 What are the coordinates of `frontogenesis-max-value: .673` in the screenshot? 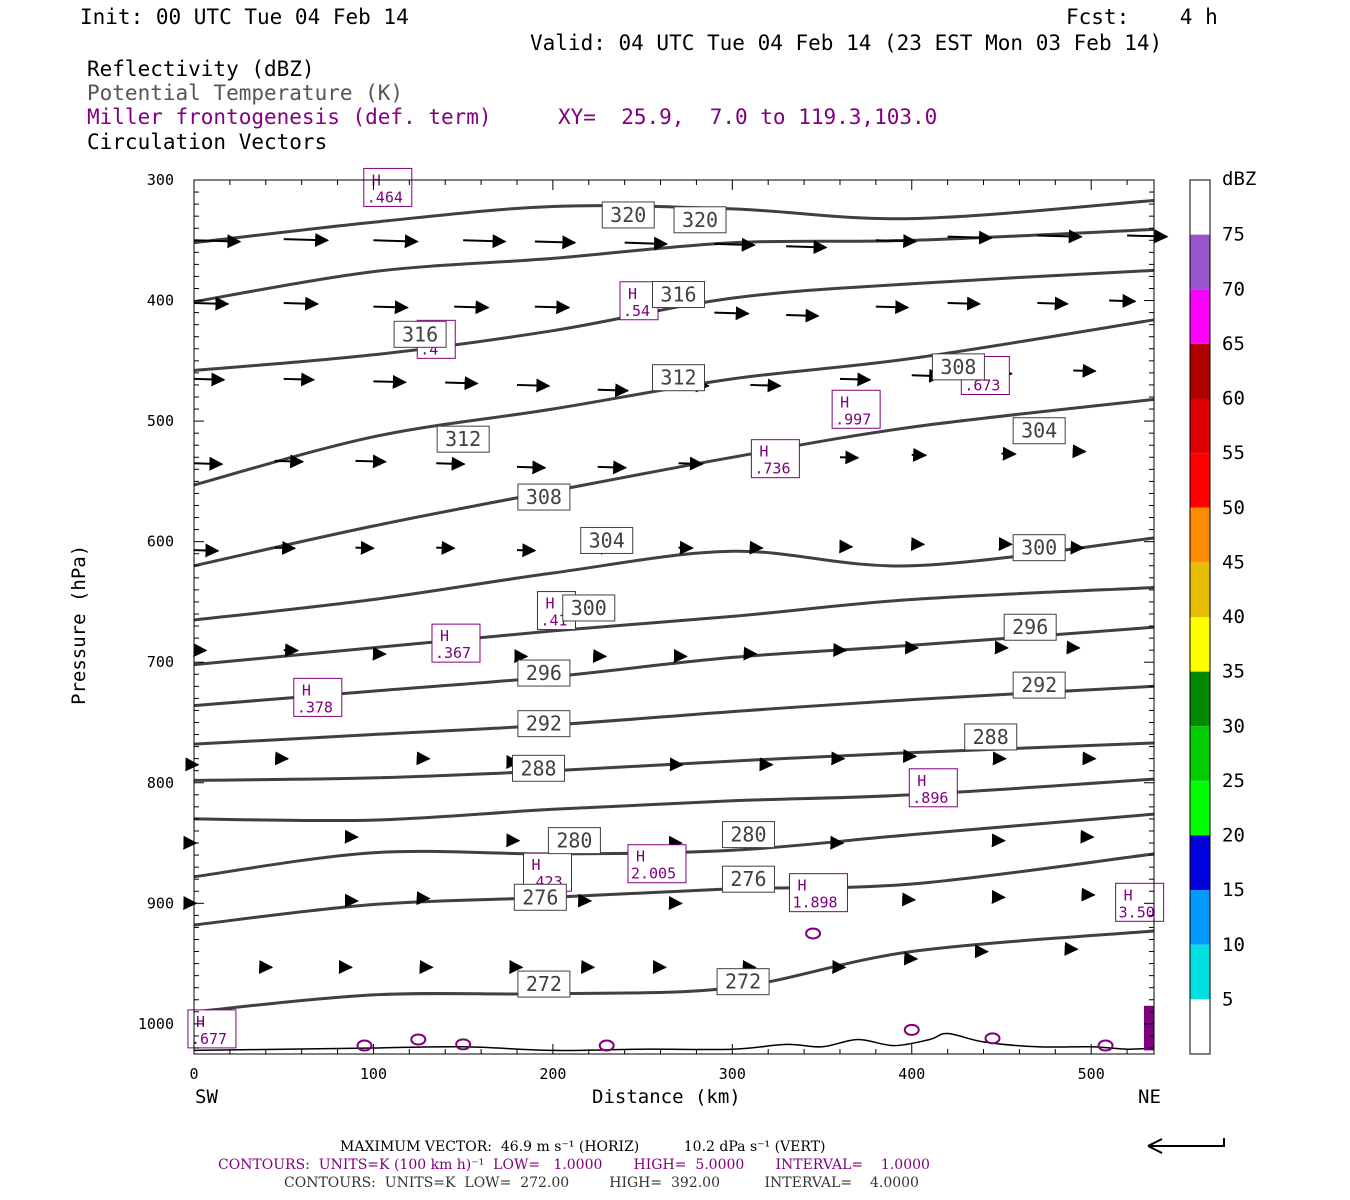 It's located at (982, 385).